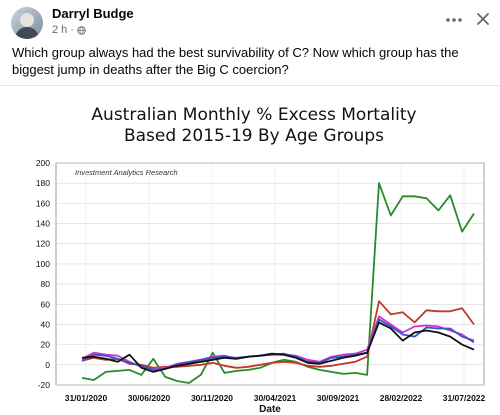 This screenshot has height=415, width=500. What do you see at coordinates (126, 172) in the screenshot?
I see `chart-watermark: Investment Analytics Research` at bounding box center [126, 172].